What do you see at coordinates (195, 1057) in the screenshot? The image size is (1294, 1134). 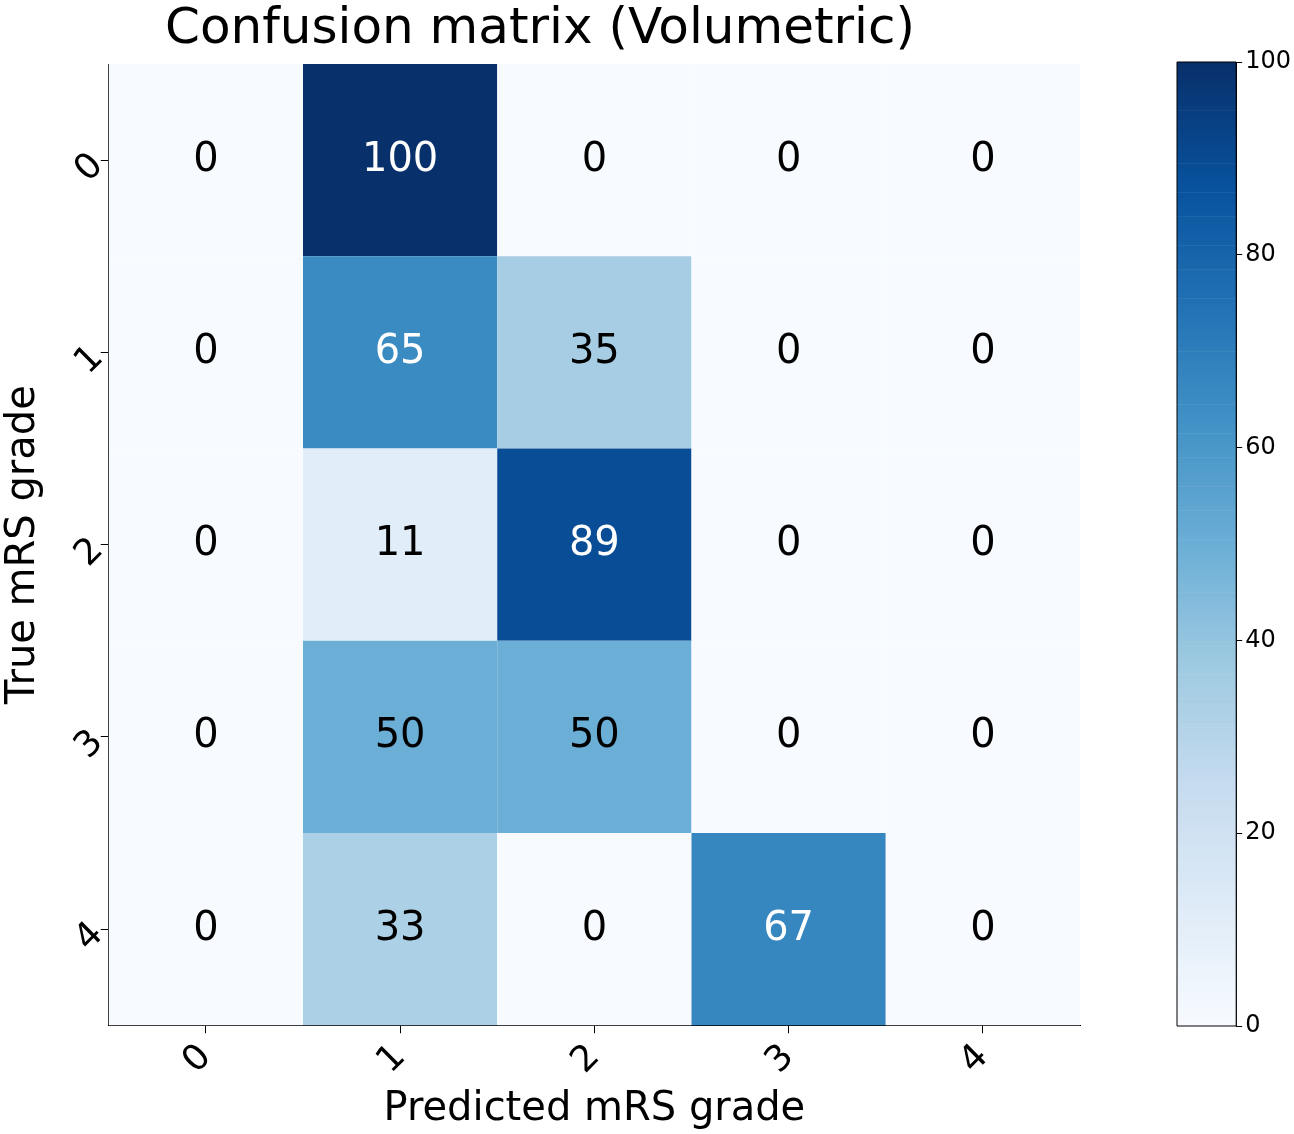 I see `x-tick-label: 0` at bounding box center [195, 1057].